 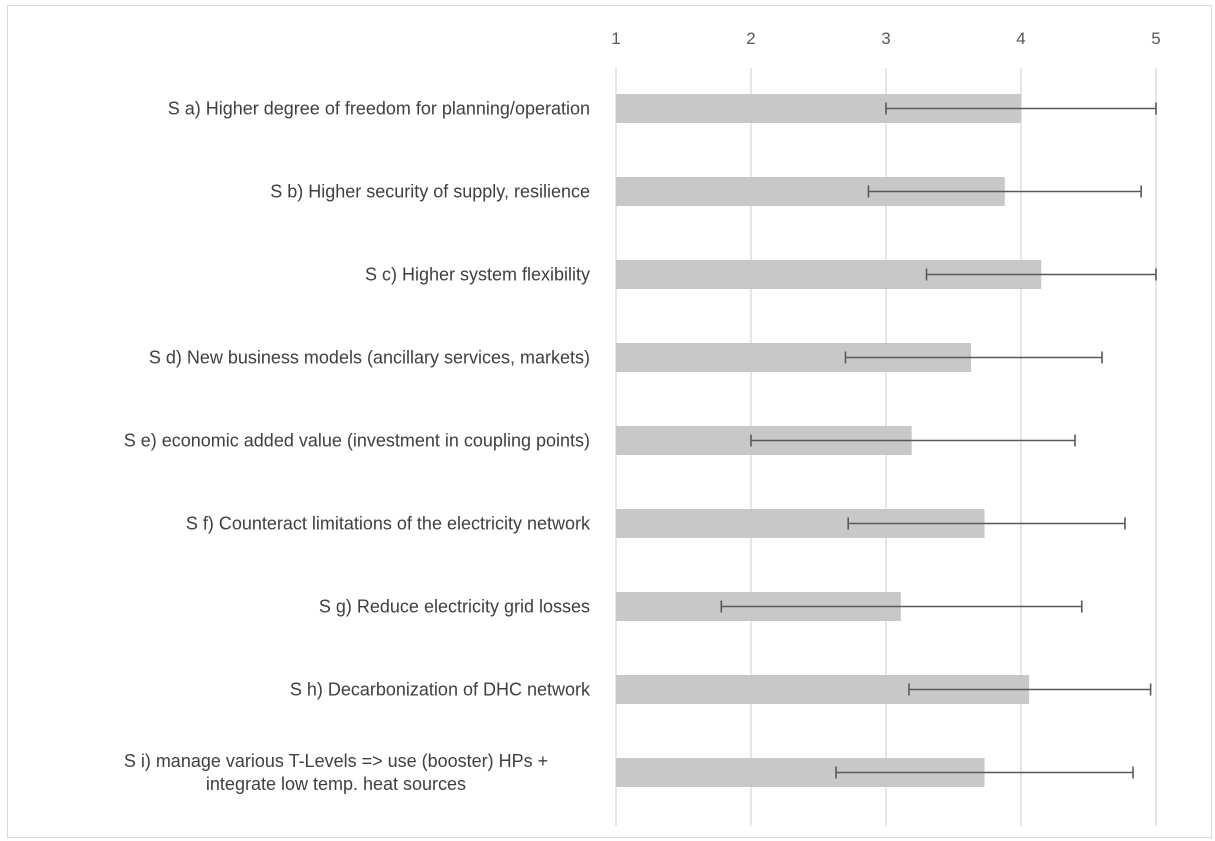 What do you see at coordinates (336, 784) in the screenshot?
I see `category-label: integrate low temp. heat sources` at bounding box center [336, 784].